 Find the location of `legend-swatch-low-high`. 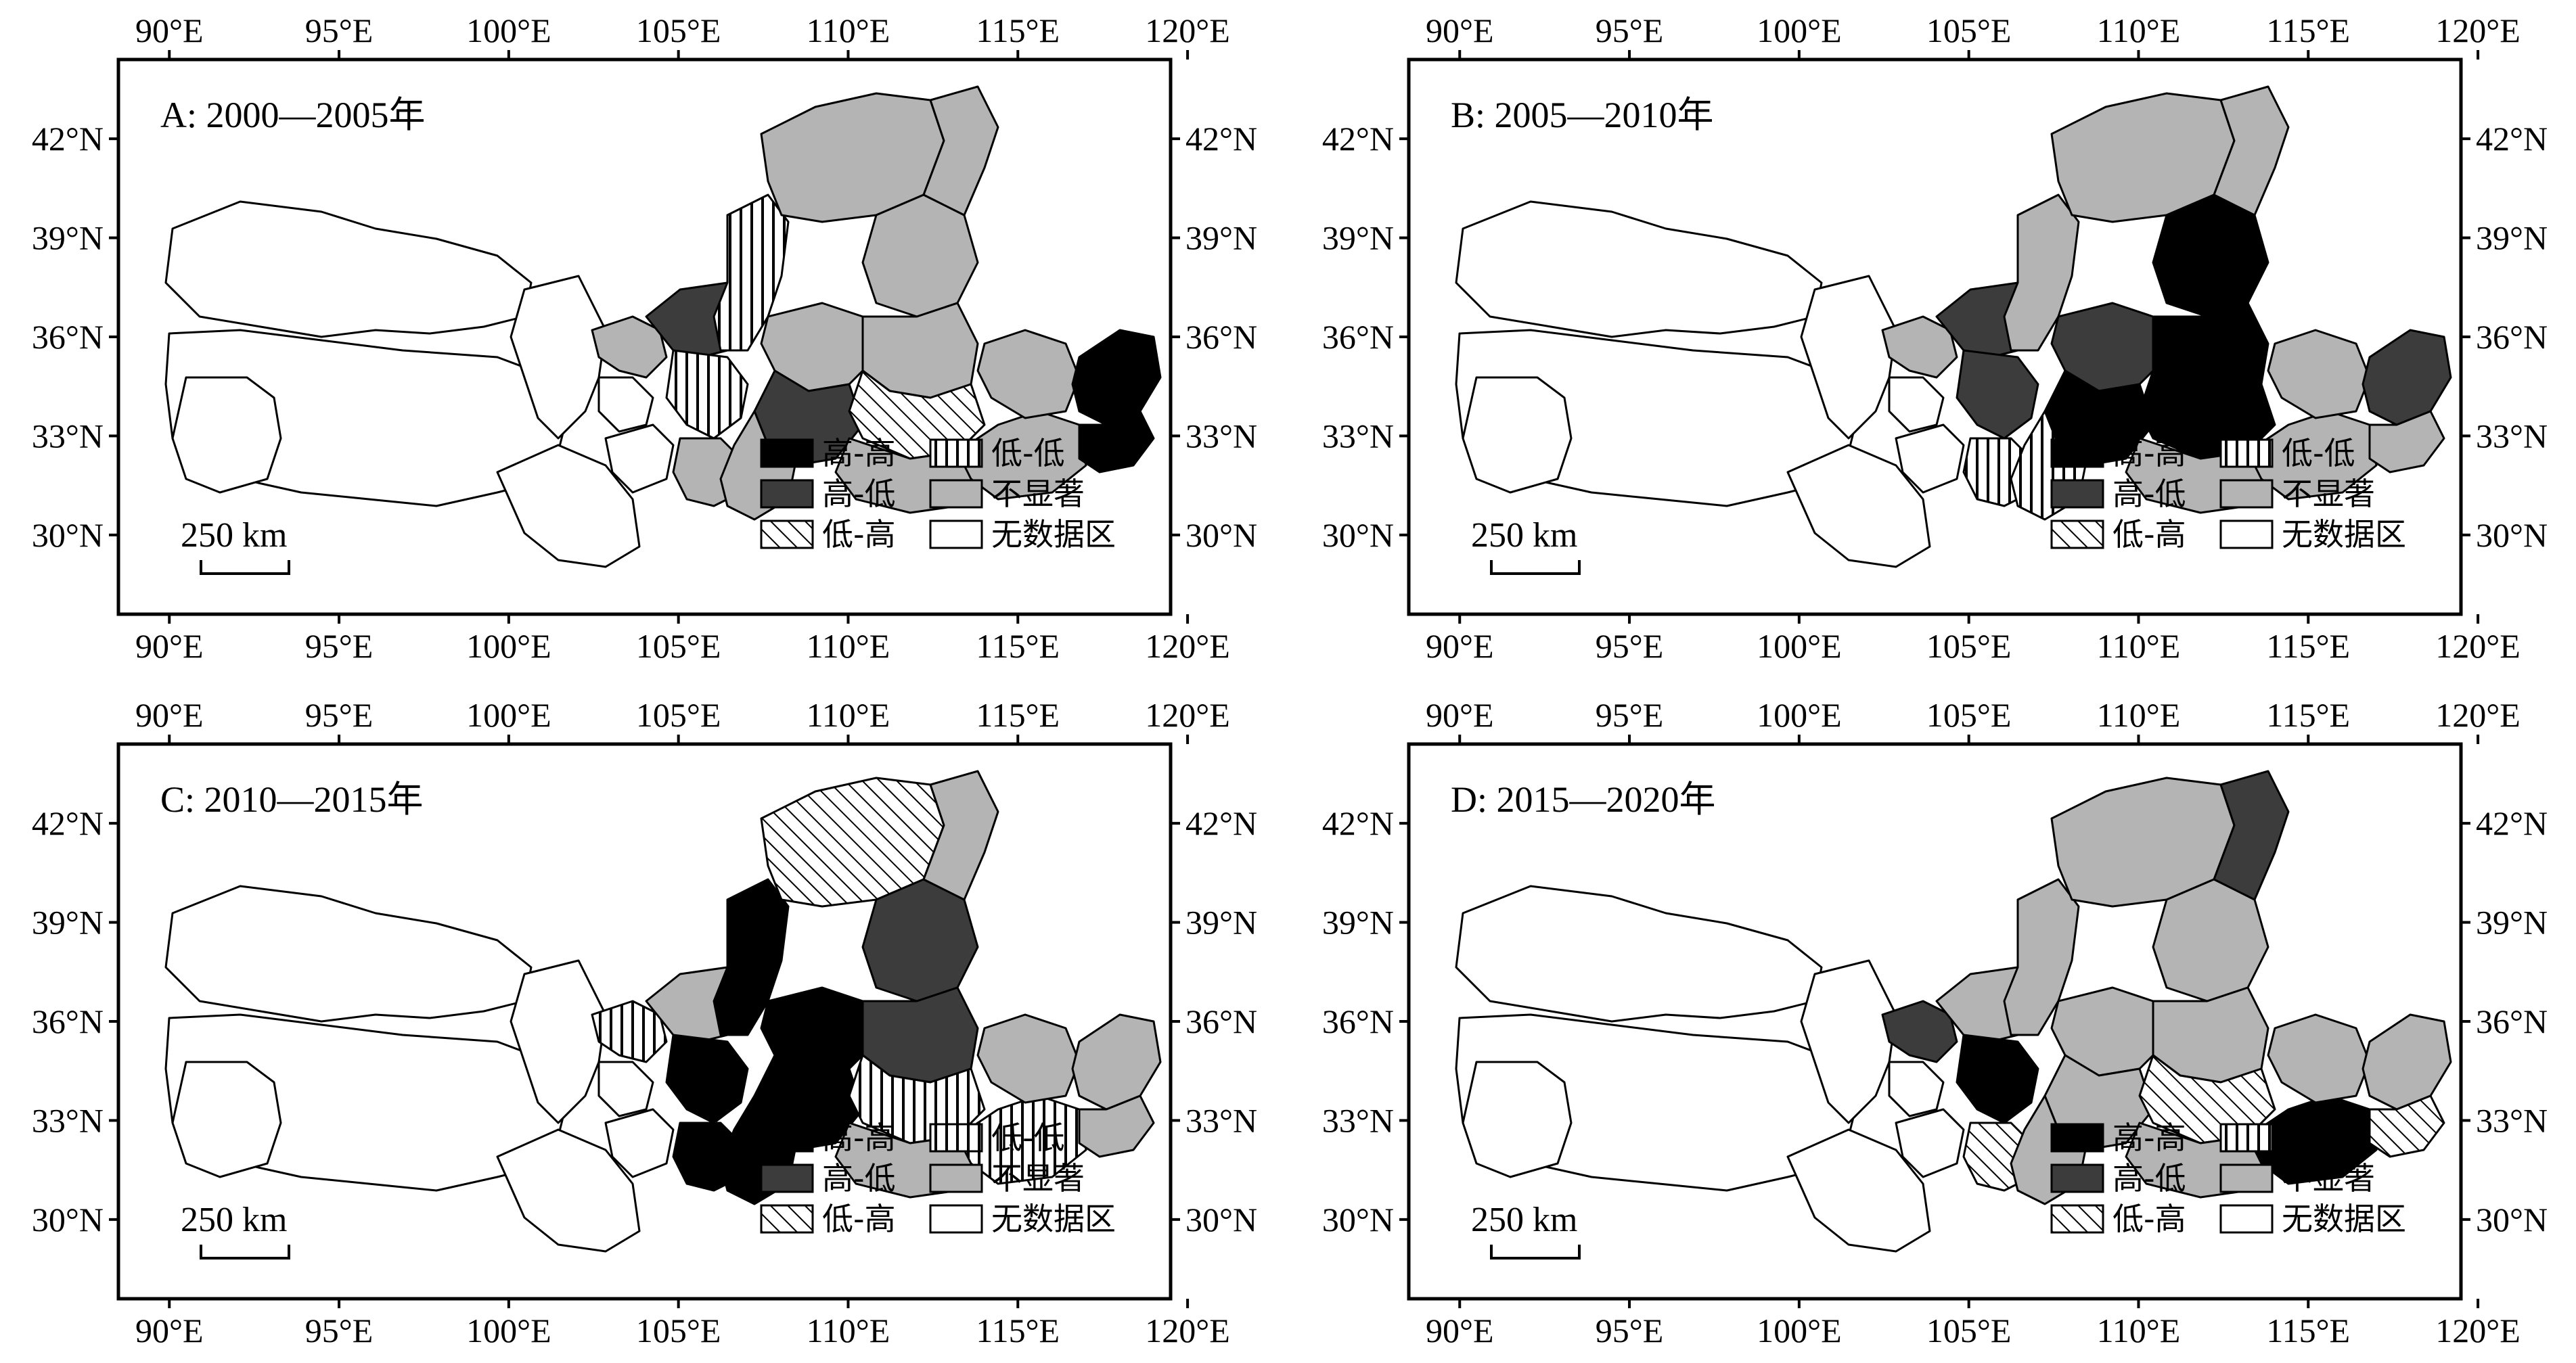

legend-swatch-low-high is located at coordinates (2077, 534).